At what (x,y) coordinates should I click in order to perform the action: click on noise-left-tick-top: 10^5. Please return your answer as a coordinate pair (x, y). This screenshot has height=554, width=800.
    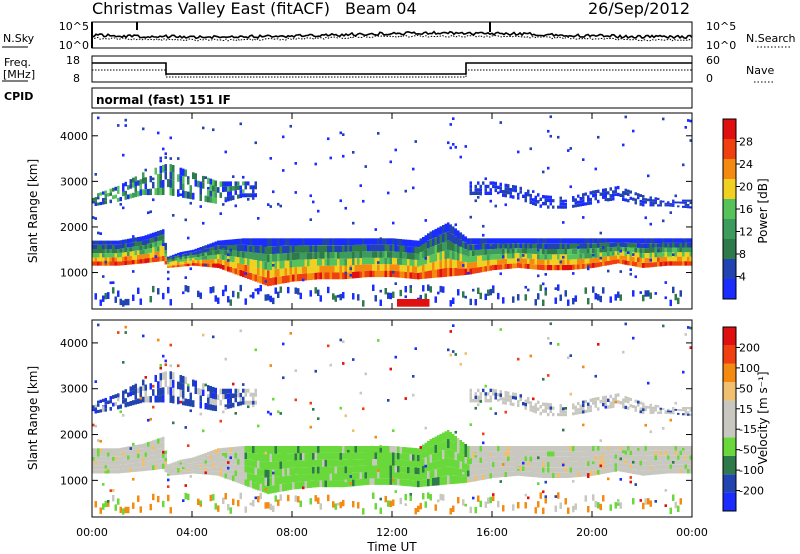
    Looking at the image, I should click on (74, 26).